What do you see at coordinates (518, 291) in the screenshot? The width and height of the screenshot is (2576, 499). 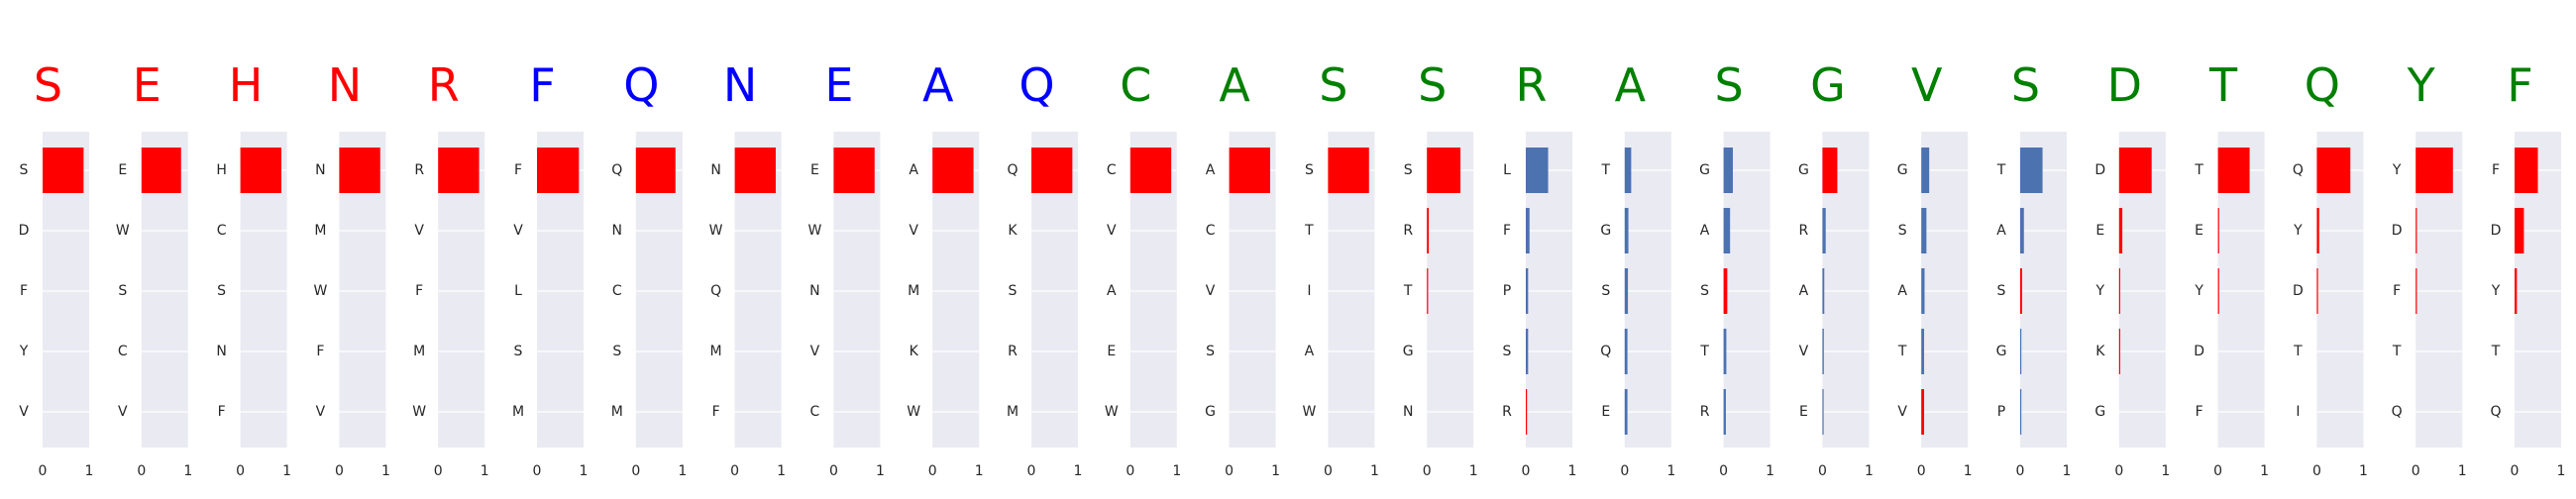 I see `category-label: L` at bounding box center [518, 291].